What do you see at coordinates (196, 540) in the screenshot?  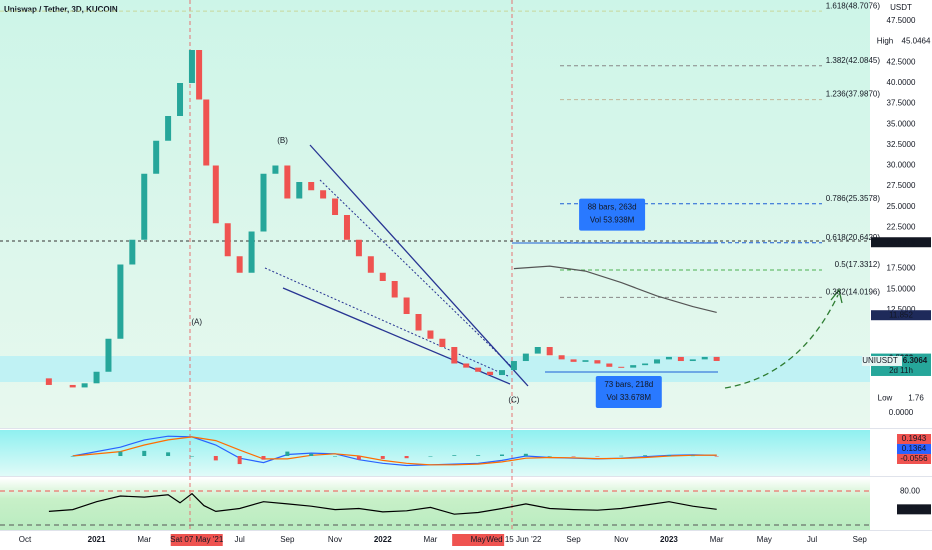 I see `x-tick-highlight` at bounding box center [196, 540].